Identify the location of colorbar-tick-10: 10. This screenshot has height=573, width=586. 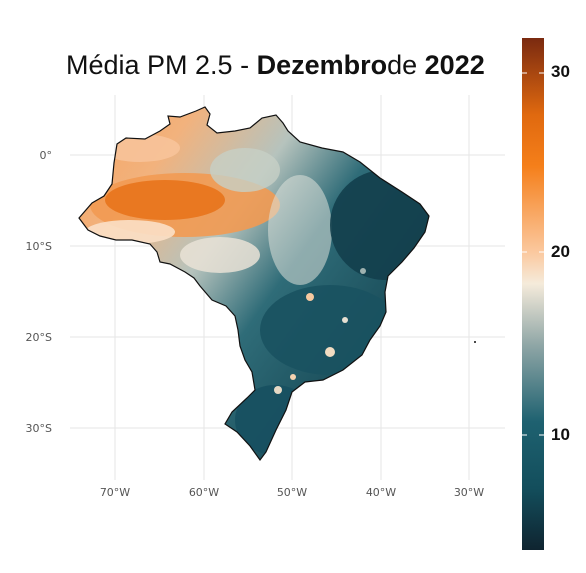
(560, 434).